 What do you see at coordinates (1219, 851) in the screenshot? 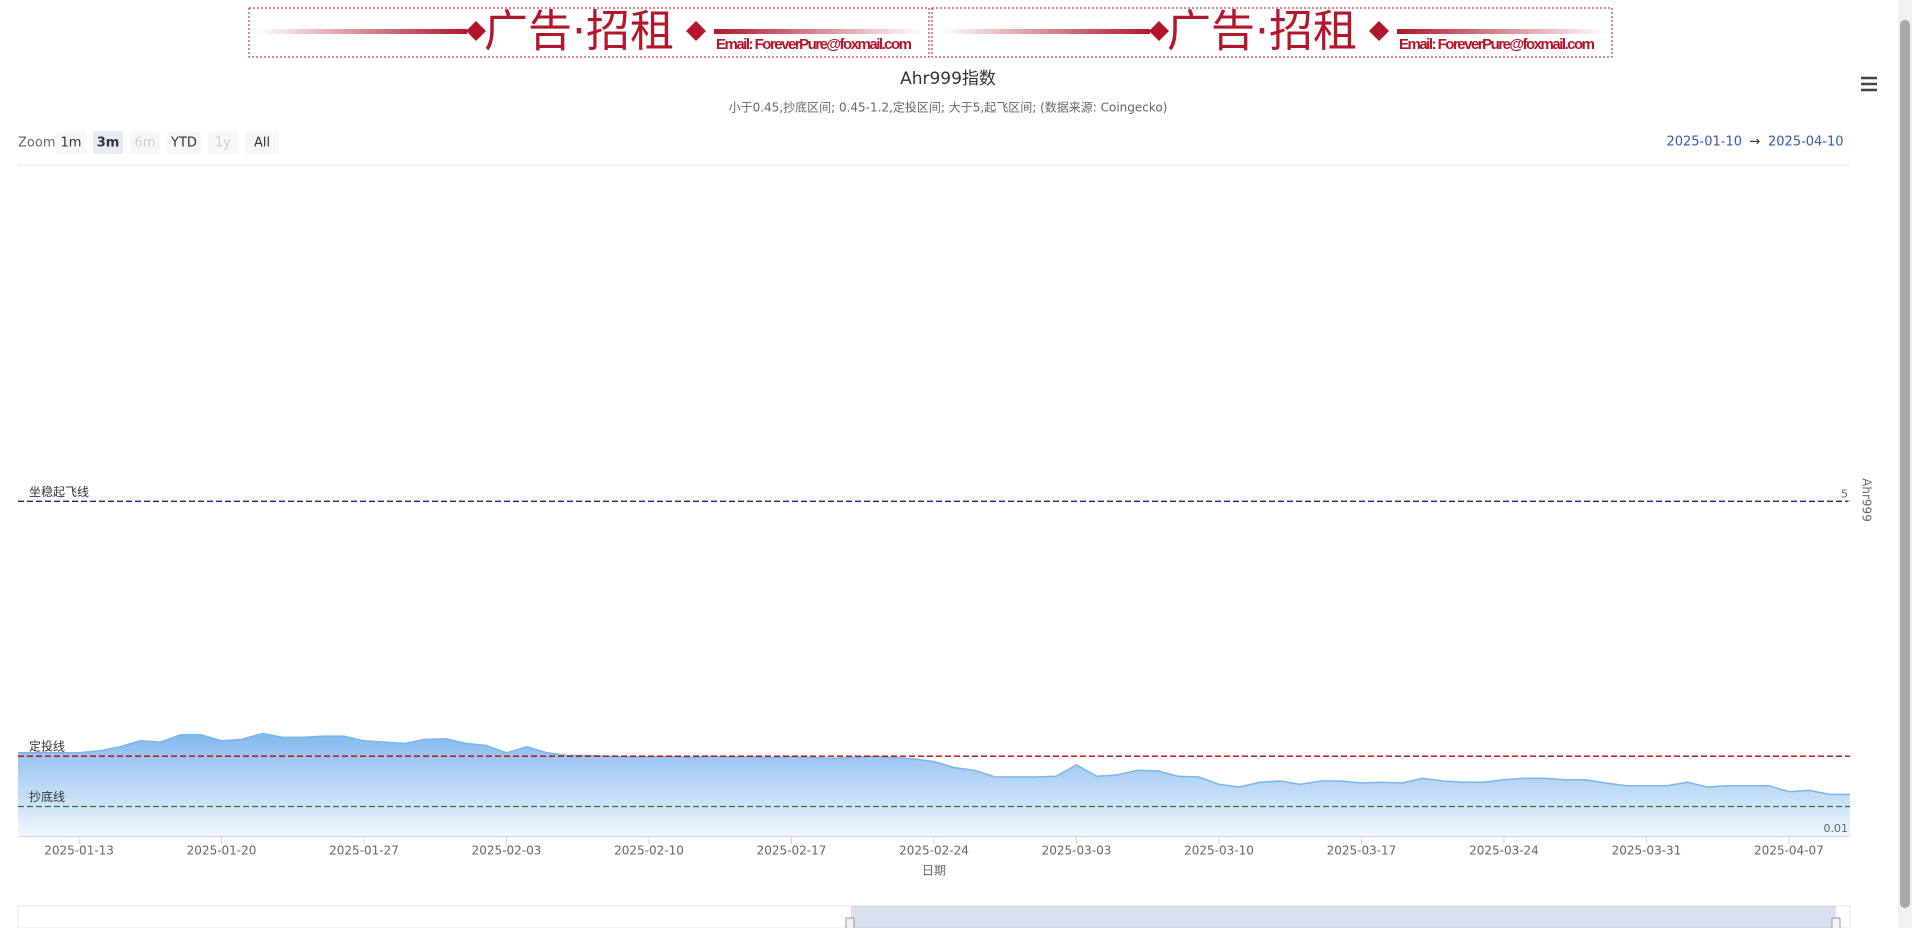
I see `x-tick-label: 2025-03-10` at bounding box center [1219, 851].